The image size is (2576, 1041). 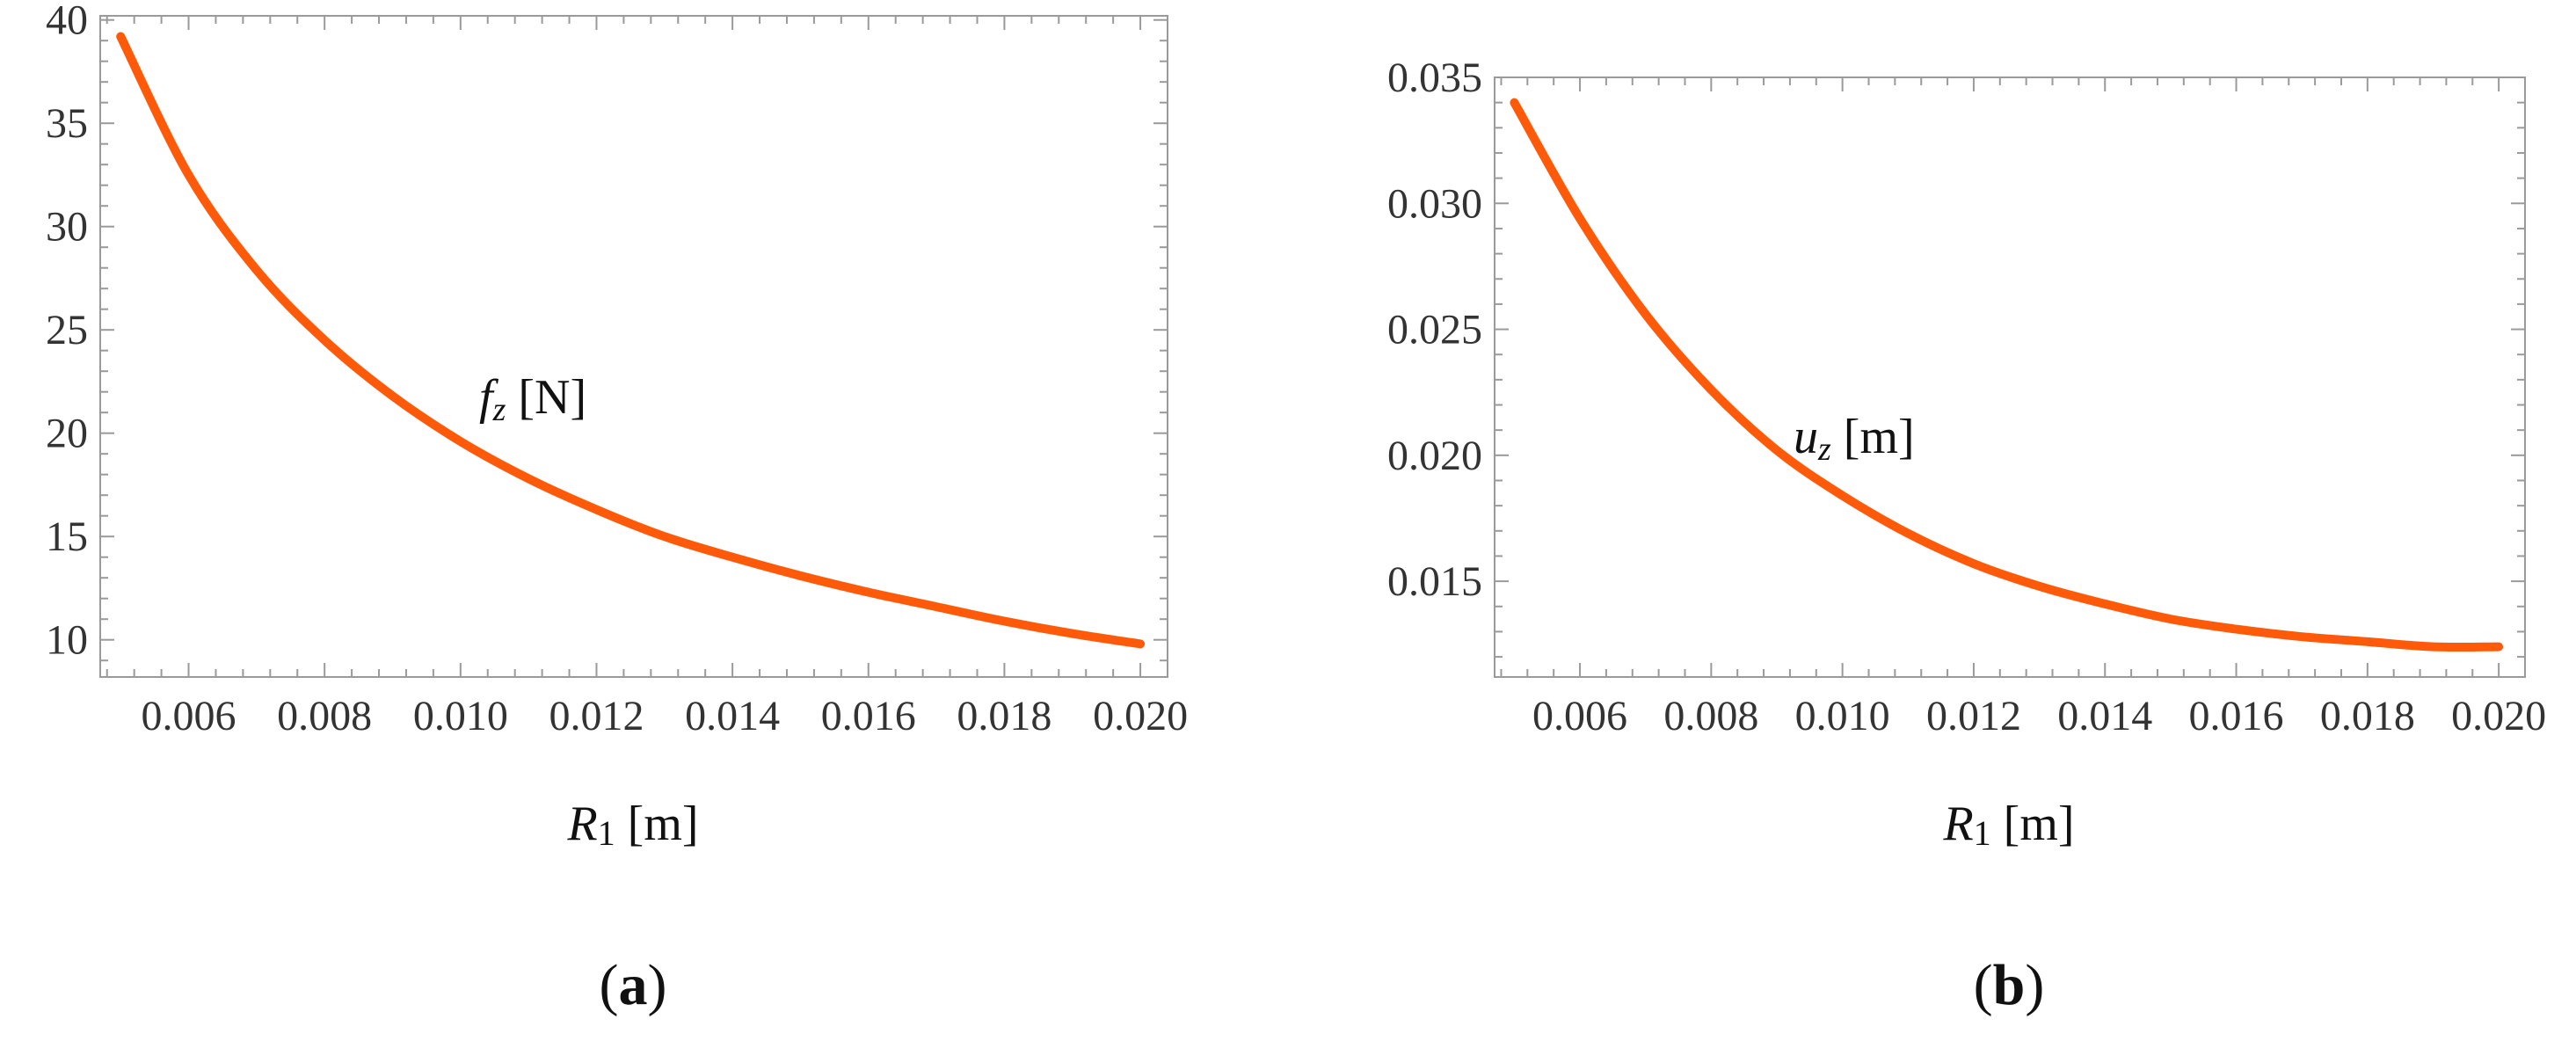 I want to click on y-tick-label: 0.020, so click(x=1434, y=456).